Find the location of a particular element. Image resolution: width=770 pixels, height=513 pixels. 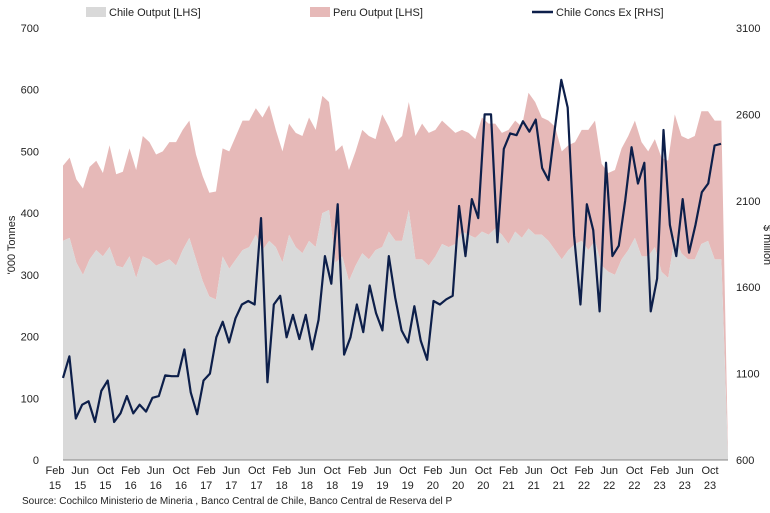

y-axis-right-title: $ million is located at coordinates (765, 245).